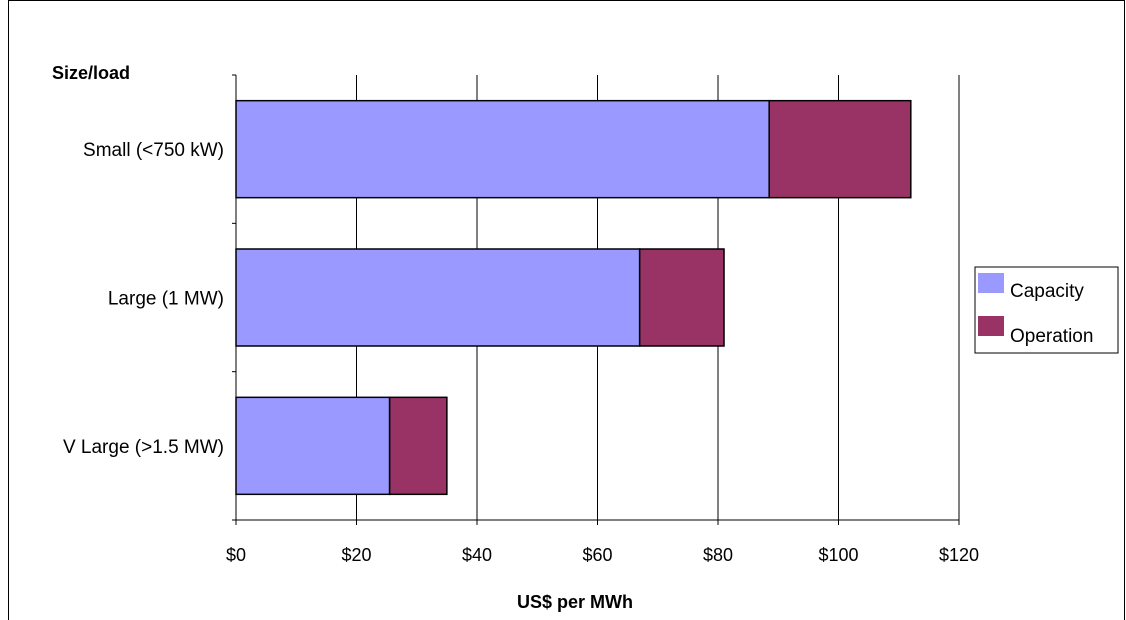  Describe the element at coordinates (356, 555) in the screenshot. I see `x-tick-label: $20` at that location.